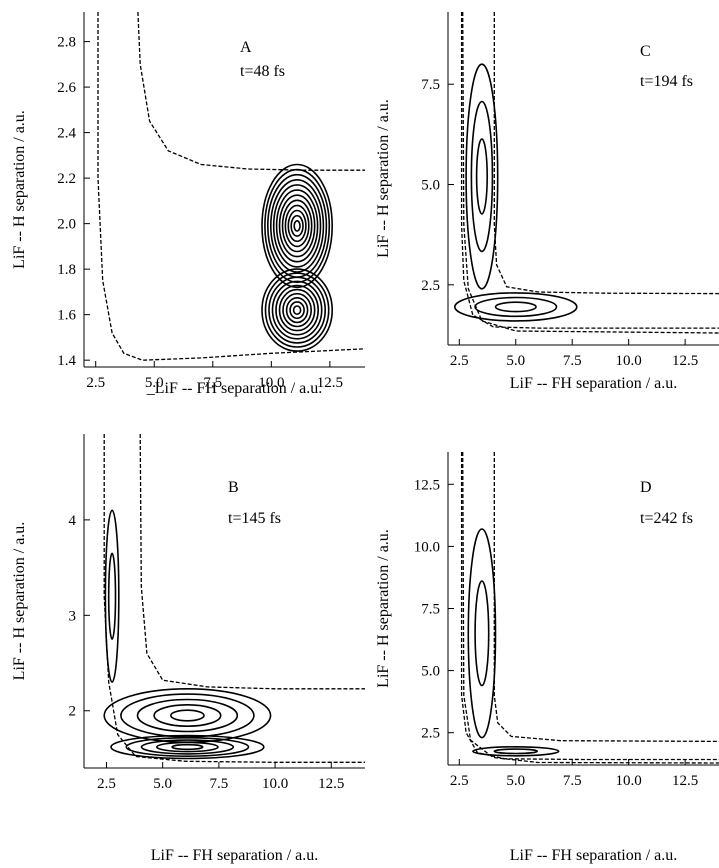  What do you see at coordinates (666, 81) in the screenshot?
I see `panel-time-annotation: t=194 fs` at bounding box center [666, 81].